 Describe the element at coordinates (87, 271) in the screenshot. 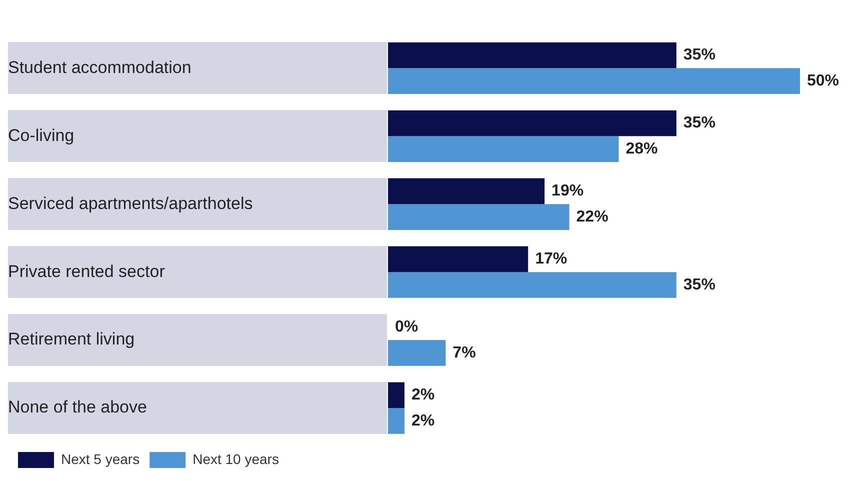

I see `y-tick-label: Private rented sector` at that location.